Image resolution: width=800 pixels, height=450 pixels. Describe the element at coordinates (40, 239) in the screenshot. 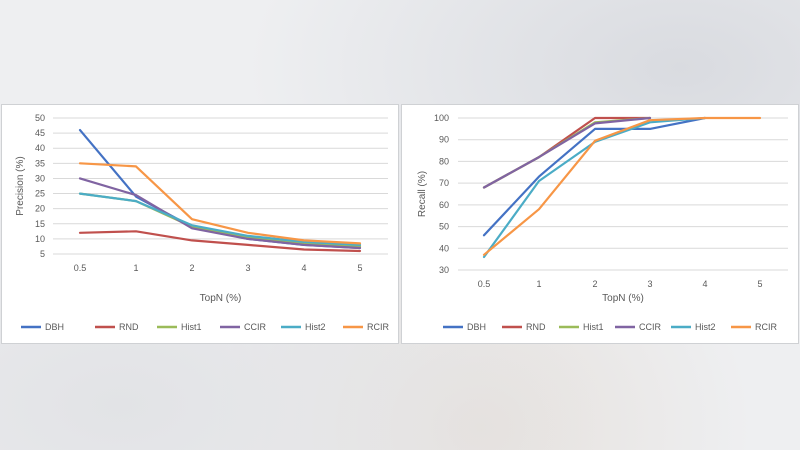

I see `precision-y-tick-label: 10` at that location.